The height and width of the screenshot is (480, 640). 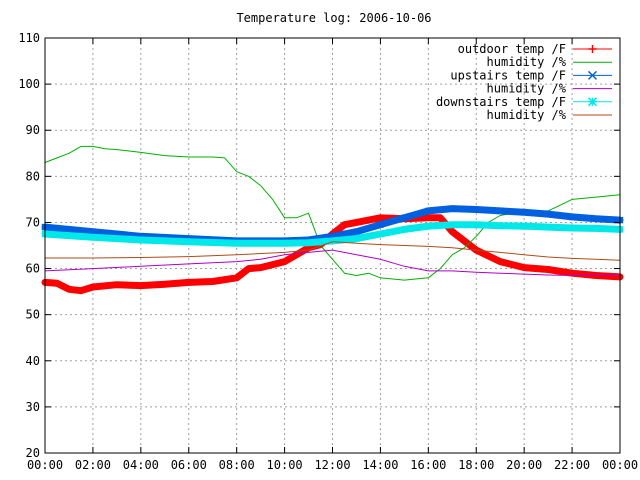 What do you see at coordinates (141, 465) in the screenshot?
I see `x-tick-label: 04:00` at bounding box center [141, 465].